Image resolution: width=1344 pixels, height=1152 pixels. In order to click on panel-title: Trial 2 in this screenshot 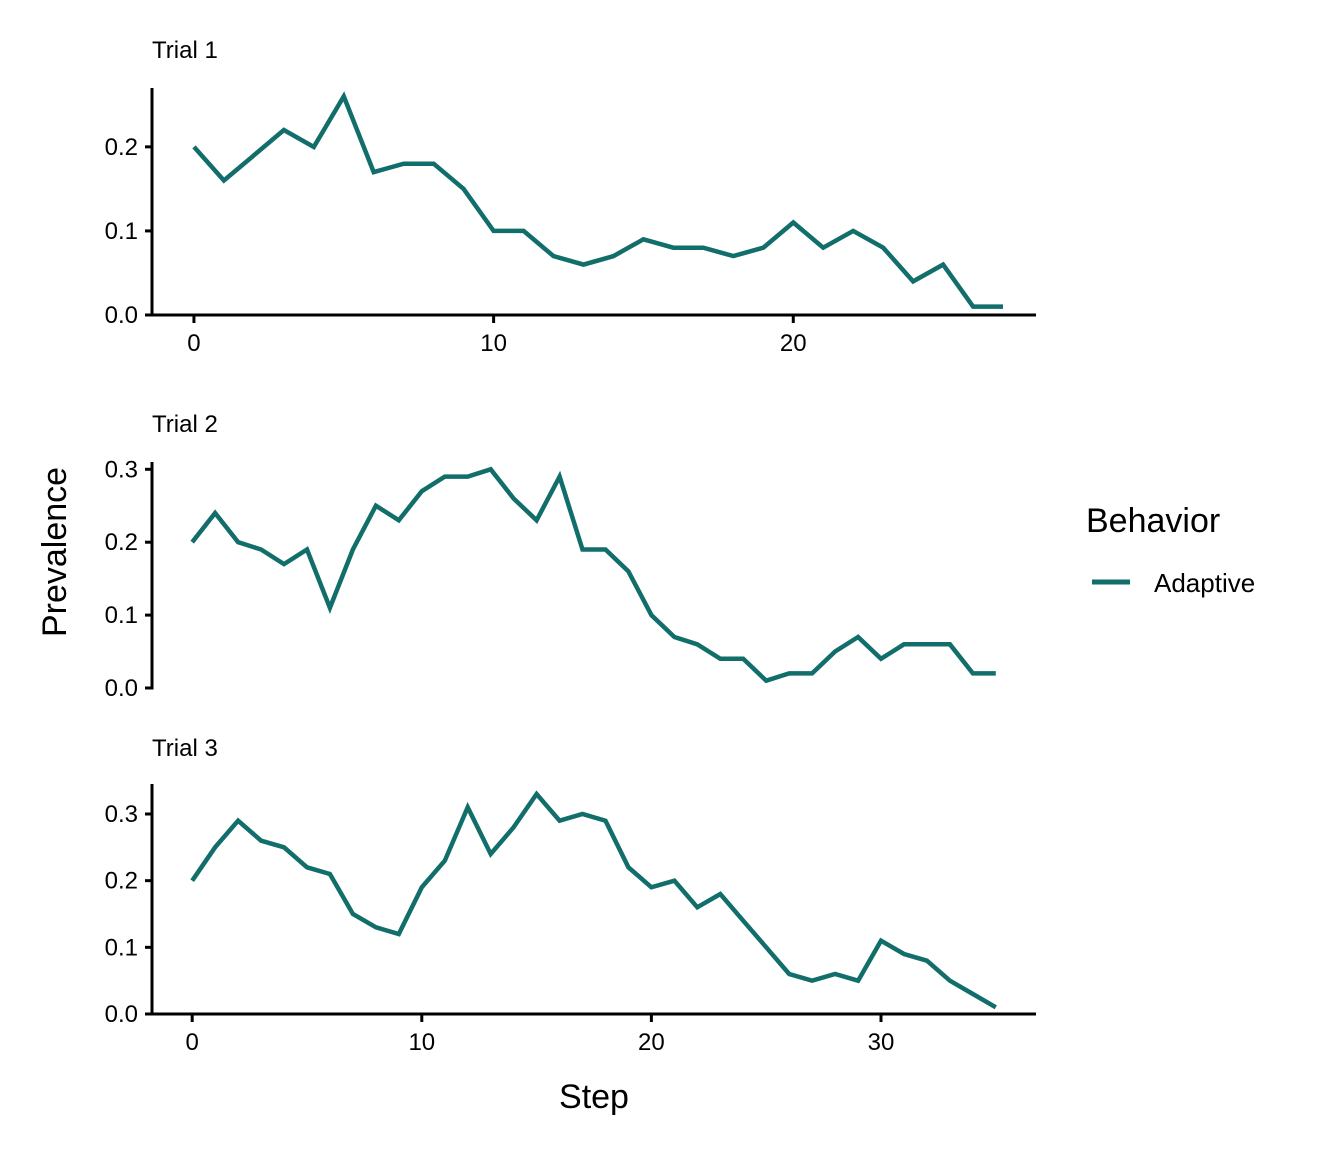, I will do `click(185, 424)`.